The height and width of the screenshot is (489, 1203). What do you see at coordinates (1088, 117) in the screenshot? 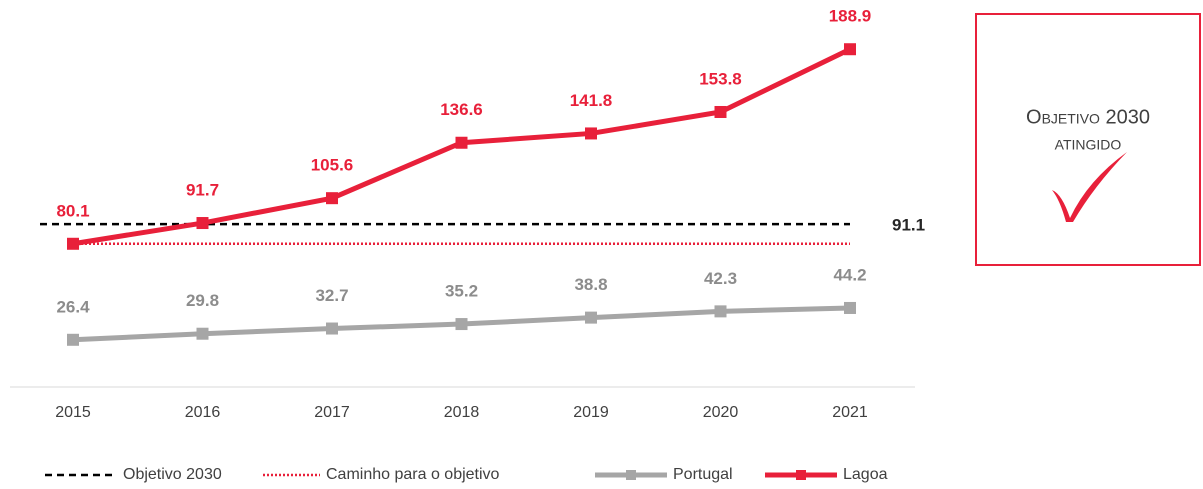
I see `badge-title: Objetivo 2030` at bounding box center [1088, 117].